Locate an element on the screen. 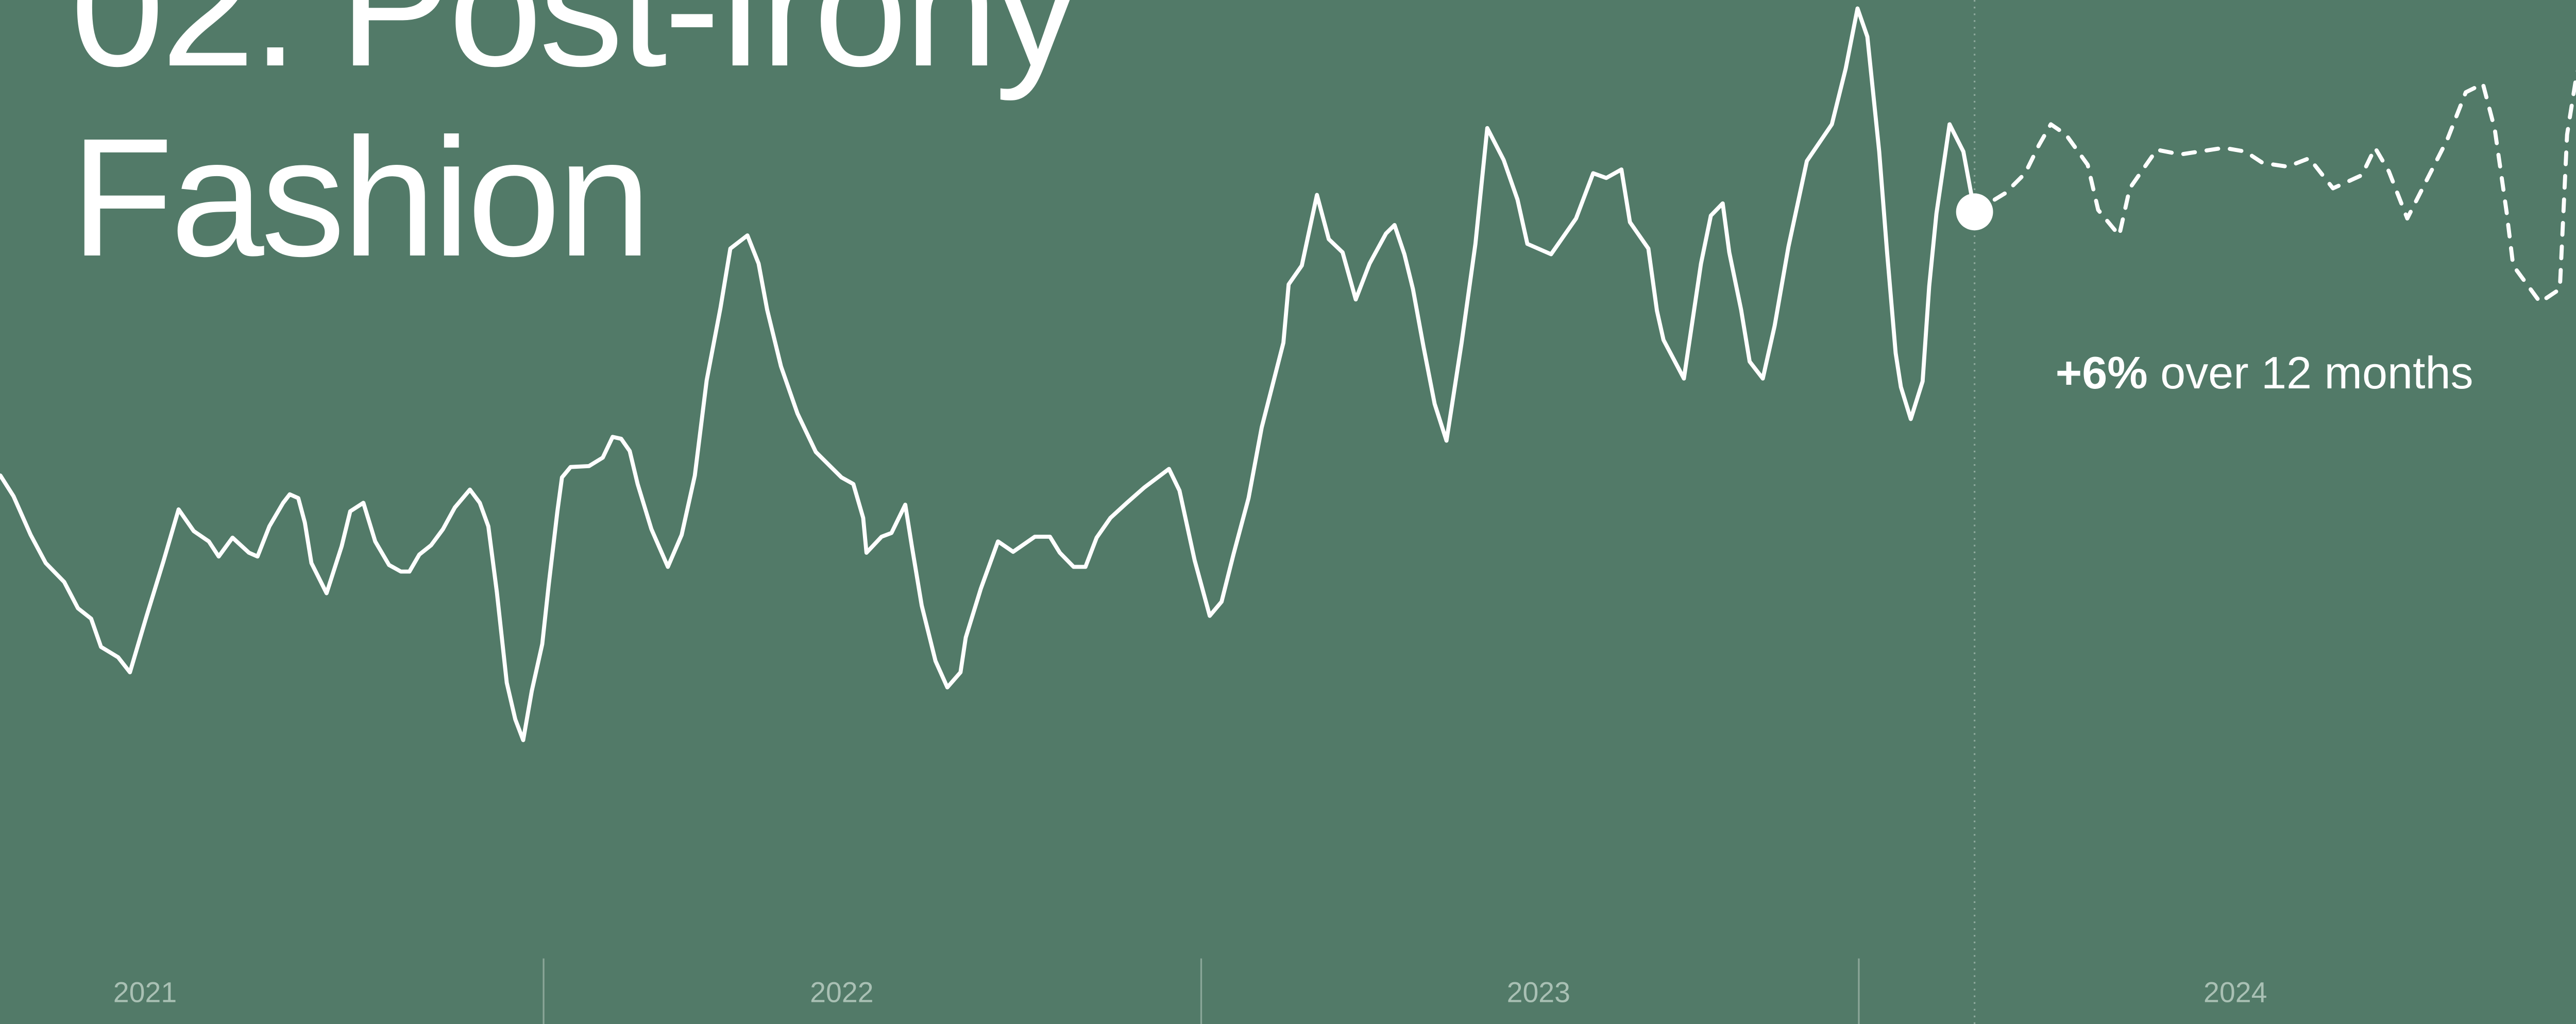 Image resolution: width=2576 pixels, height=1024 pixels. current-point is located at coordinates (1974, 212).